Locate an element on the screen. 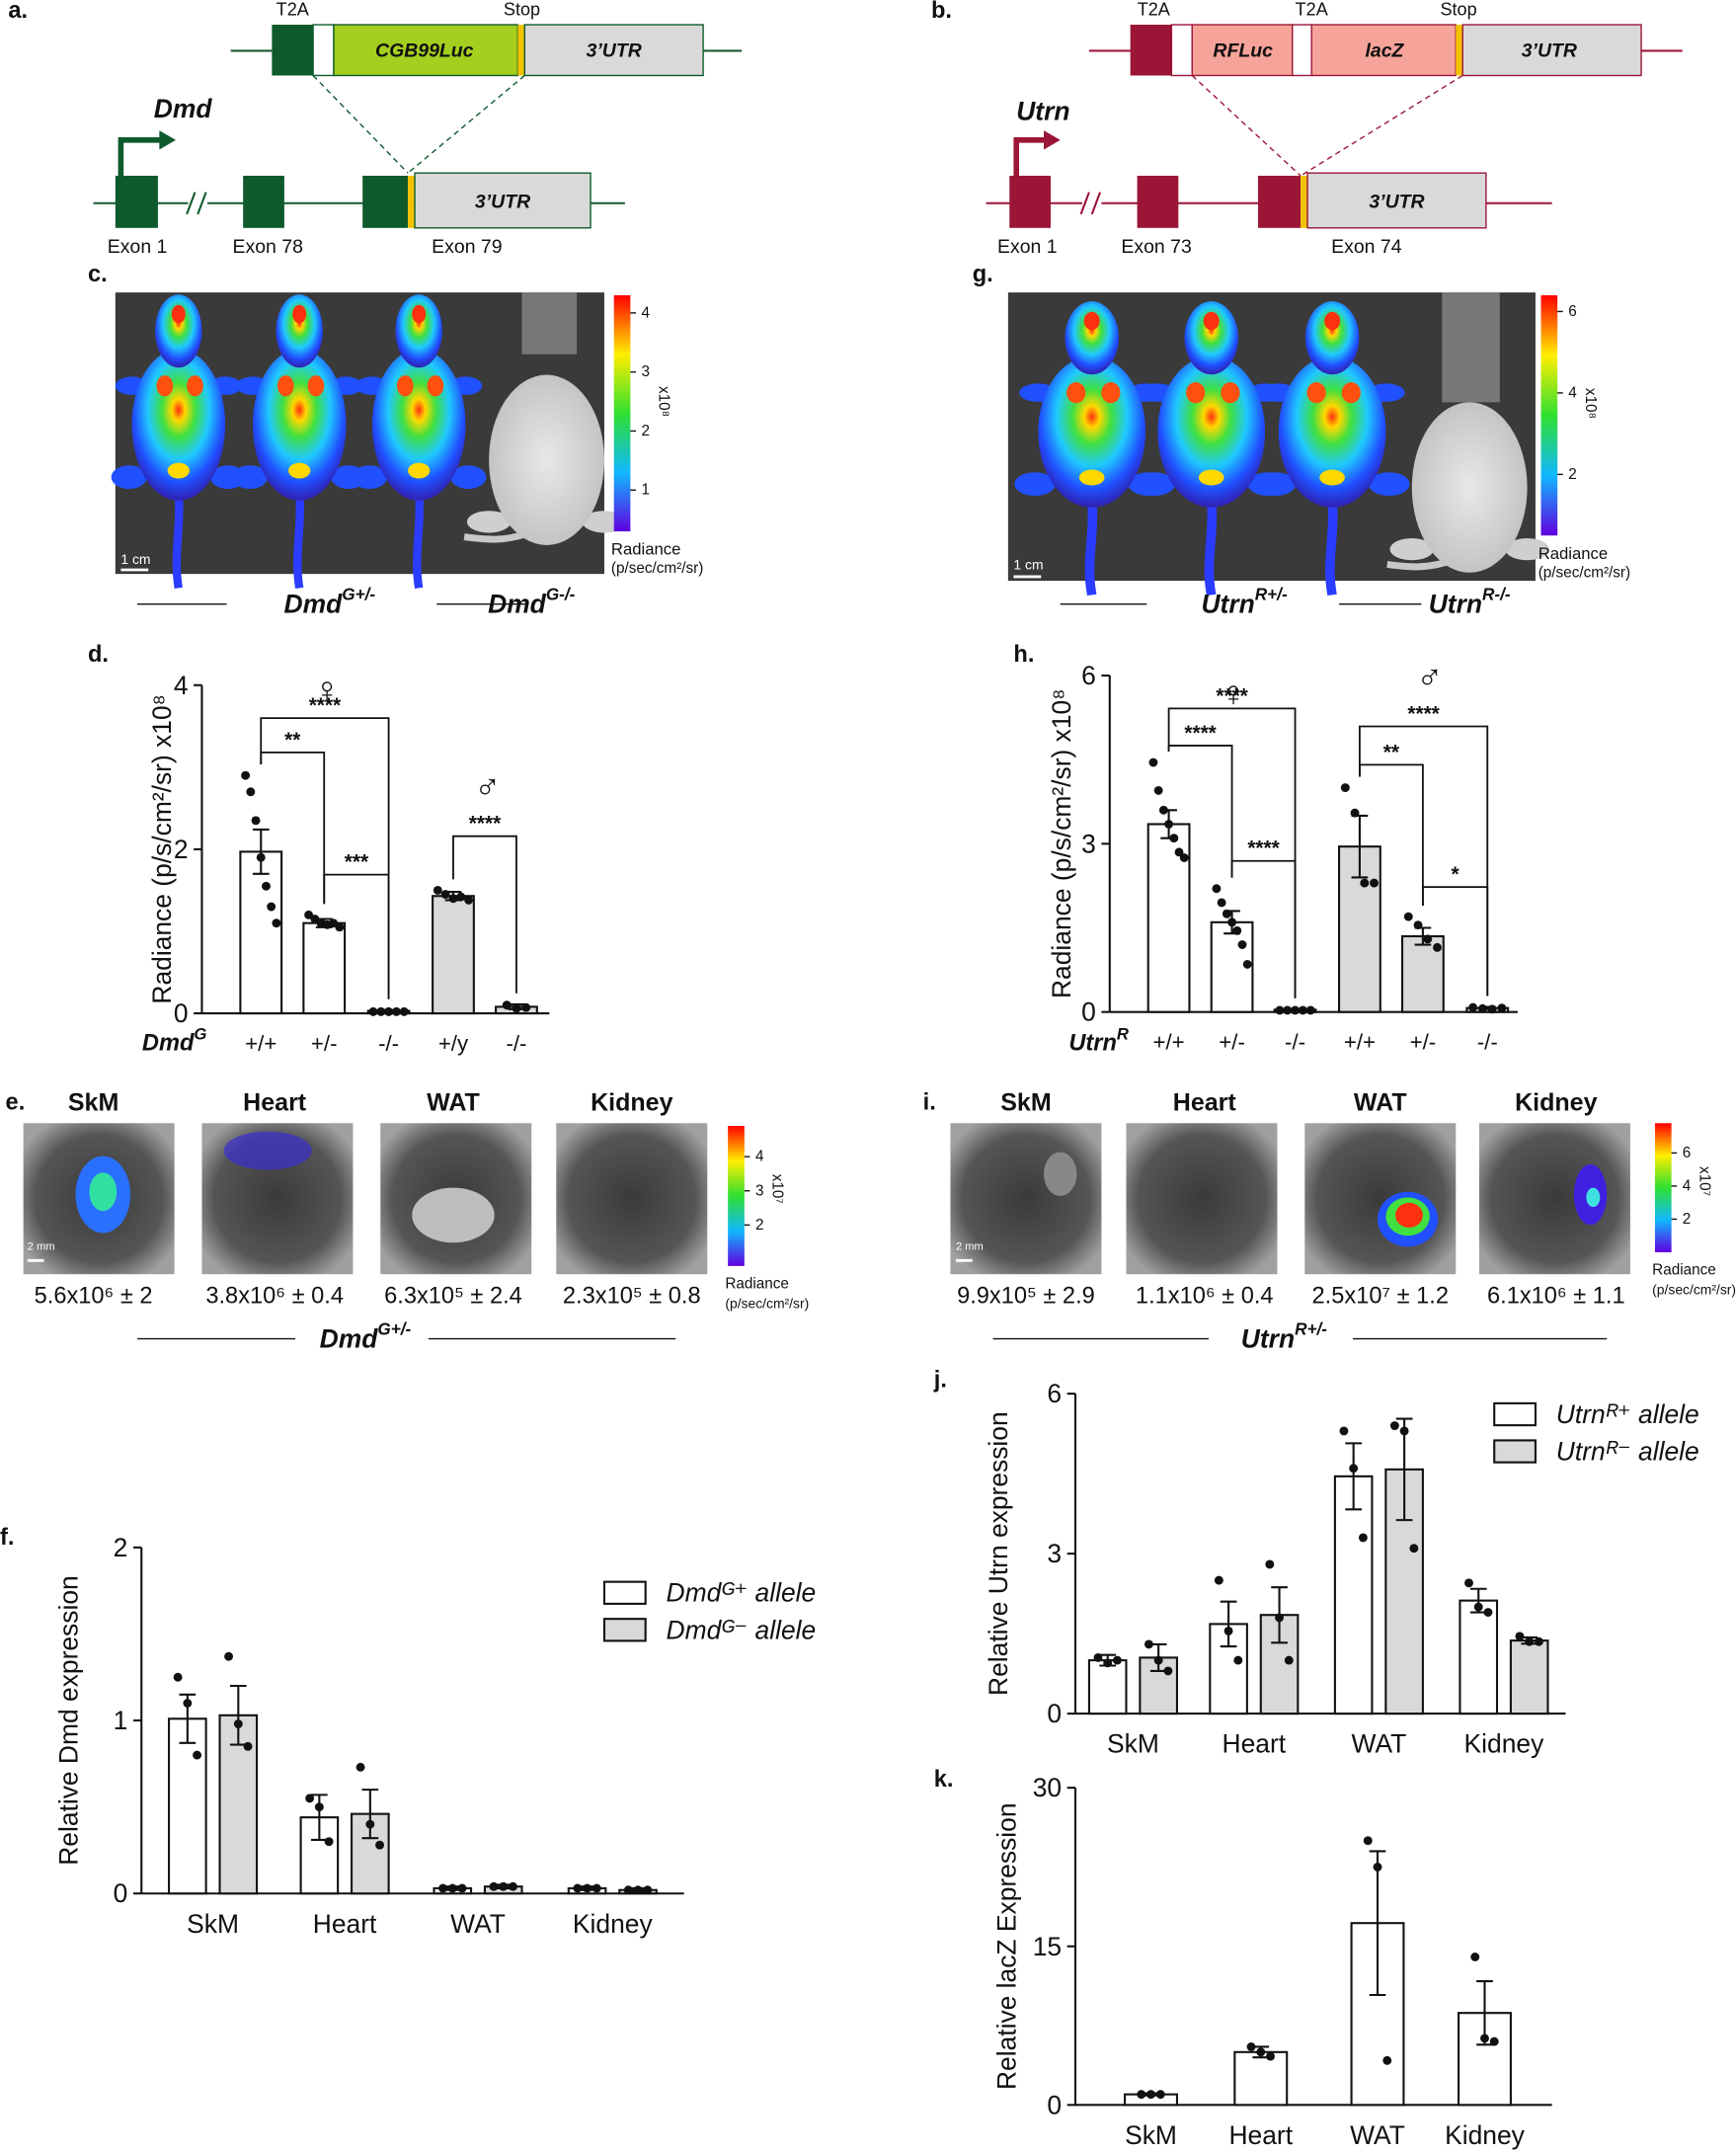 This screenshot has width=1736, height=2153. x-tick-label: +/+ is located at coordinates (1360, 1042).